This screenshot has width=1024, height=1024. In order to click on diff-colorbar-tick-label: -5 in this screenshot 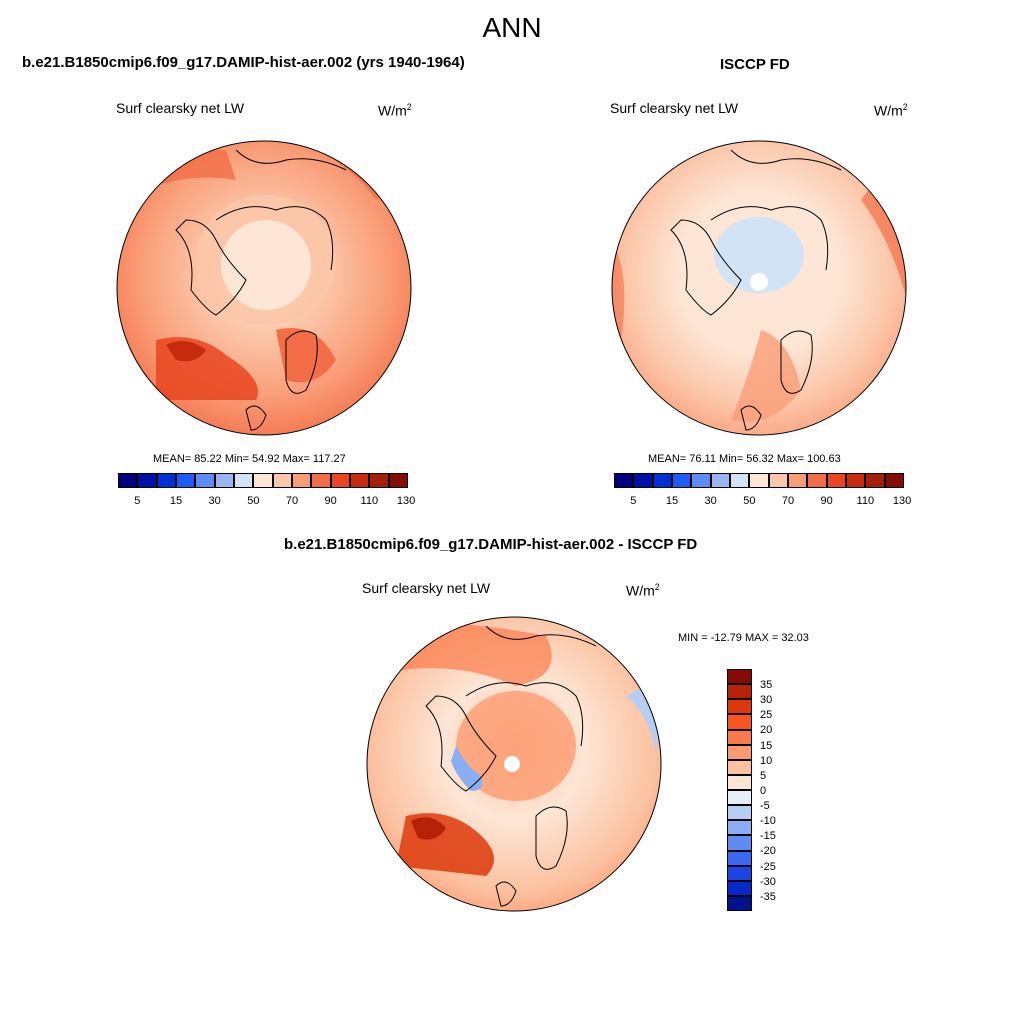, I will do `click(765, 806)`.